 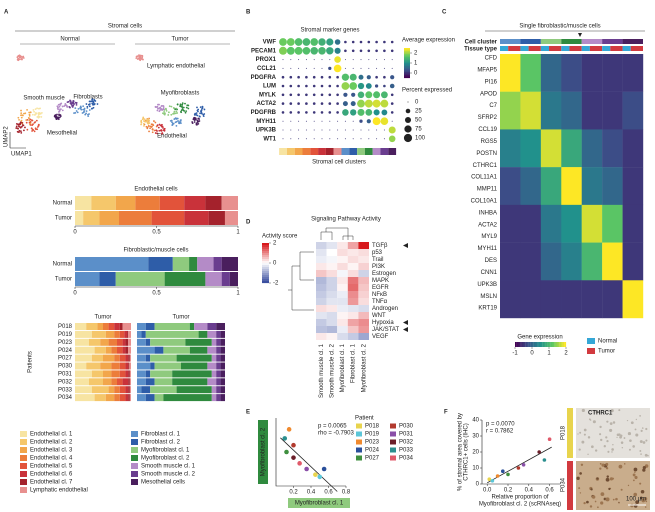 I want to click on point, so click(x=324, y=469).